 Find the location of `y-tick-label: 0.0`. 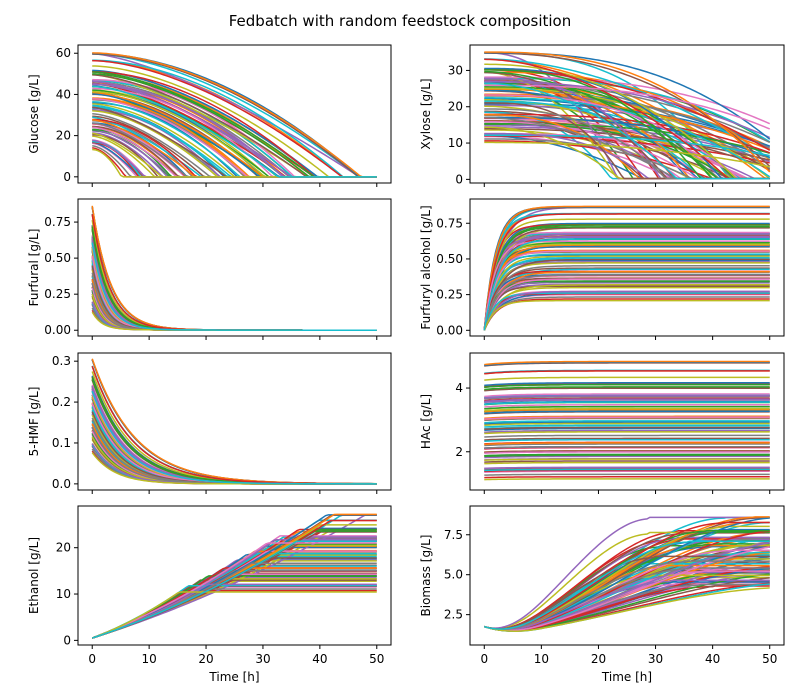

y-tick-label: 0.0 is located at coordinates (61, 484).